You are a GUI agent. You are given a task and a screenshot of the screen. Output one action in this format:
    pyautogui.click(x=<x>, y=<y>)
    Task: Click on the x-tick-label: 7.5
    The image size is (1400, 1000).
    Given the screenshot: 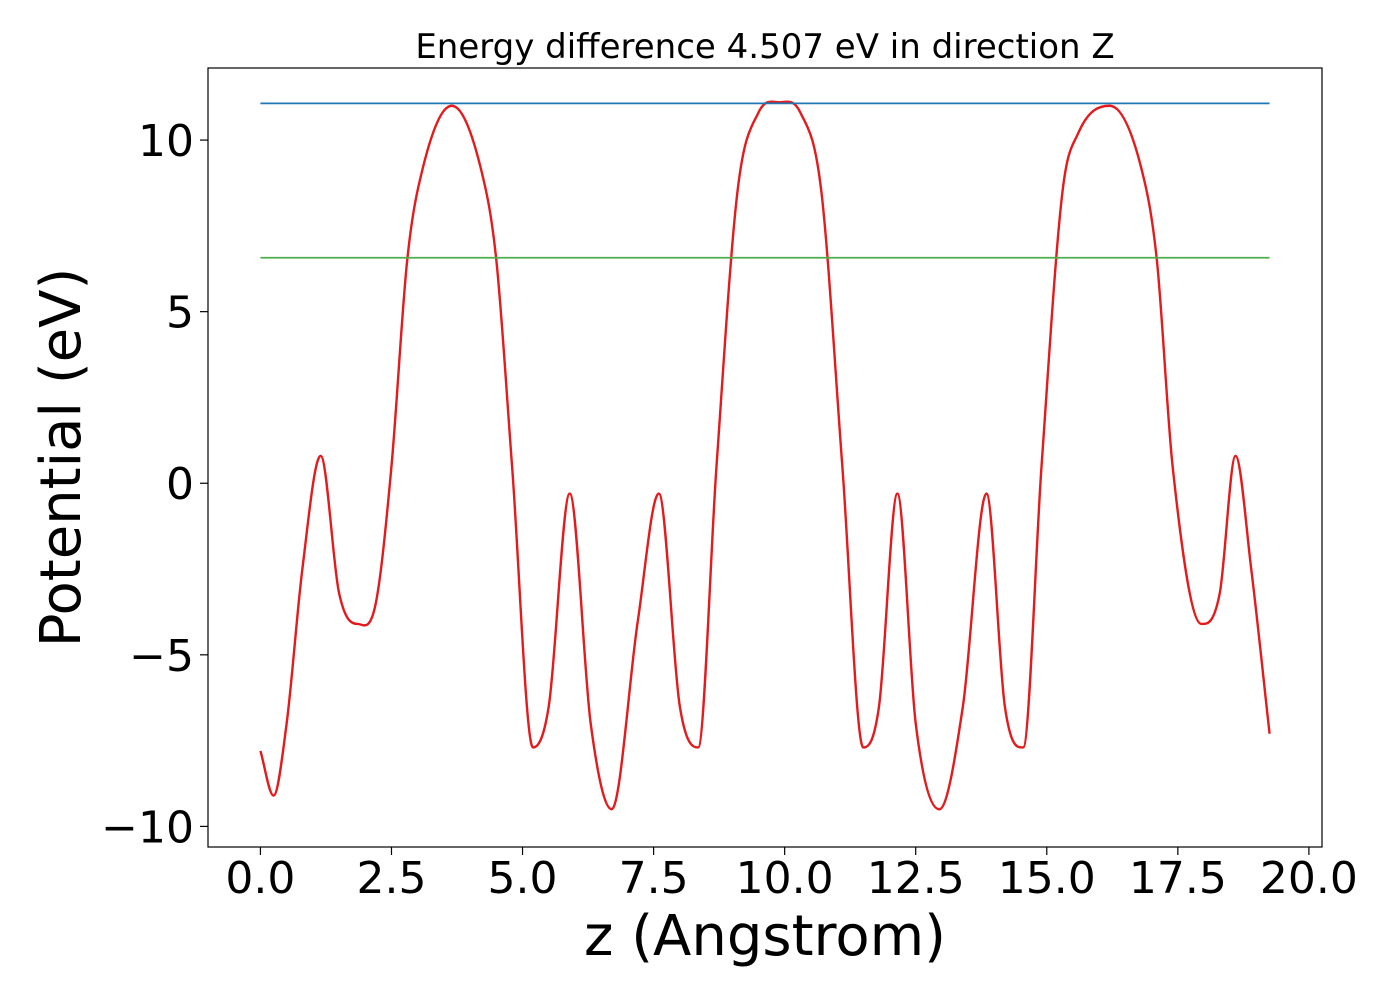 What is the action you would take?
    pyautogui.click(x=654, y=878)
    